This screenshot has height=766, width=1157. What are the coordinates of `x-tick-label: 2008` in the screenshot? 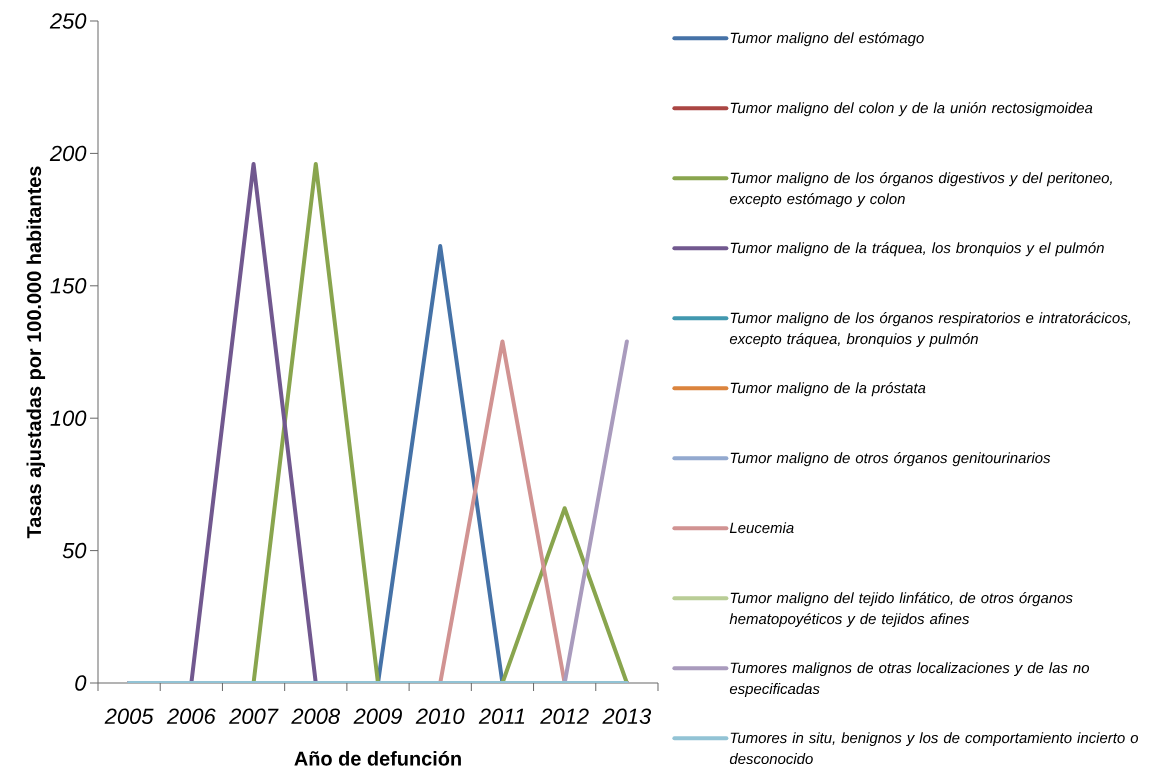 It's located at (316, 716).